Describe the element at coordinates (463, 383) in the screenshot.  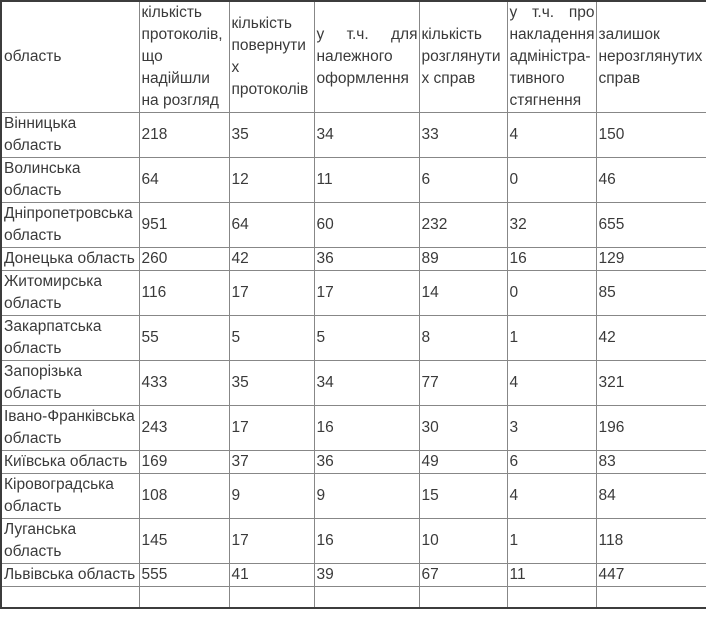
I see `value-cell: 77` at that location.